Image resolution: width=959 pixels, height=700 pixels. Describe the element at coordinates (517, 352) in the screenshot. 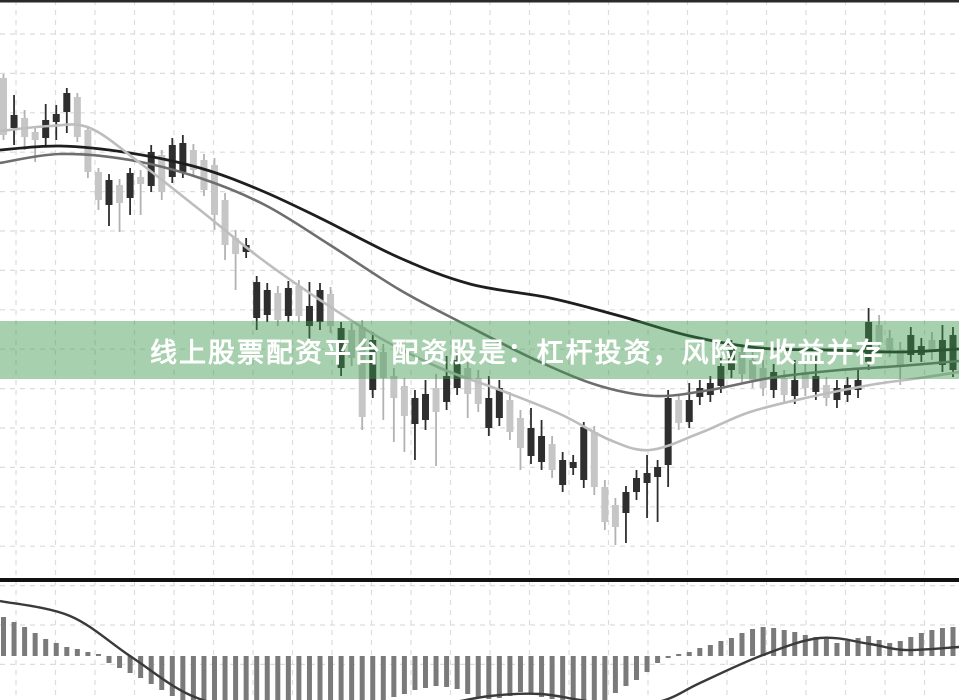

I see `caption-text: 线上股票配资平台 配资股是：杠杆投资，风险与收益并存` at that location.